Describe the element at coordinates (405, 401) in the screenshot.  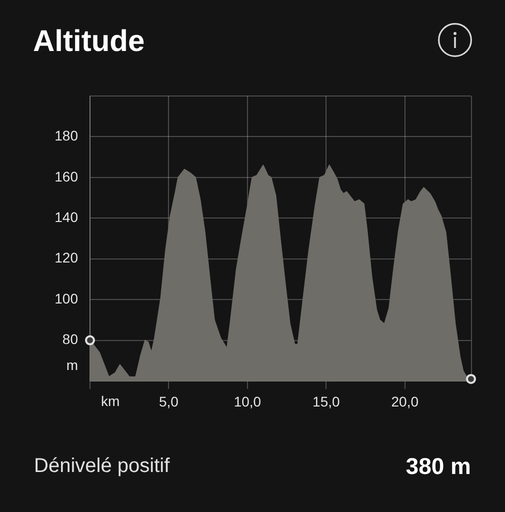
I see `x-tick-label: 20,0` at that location.